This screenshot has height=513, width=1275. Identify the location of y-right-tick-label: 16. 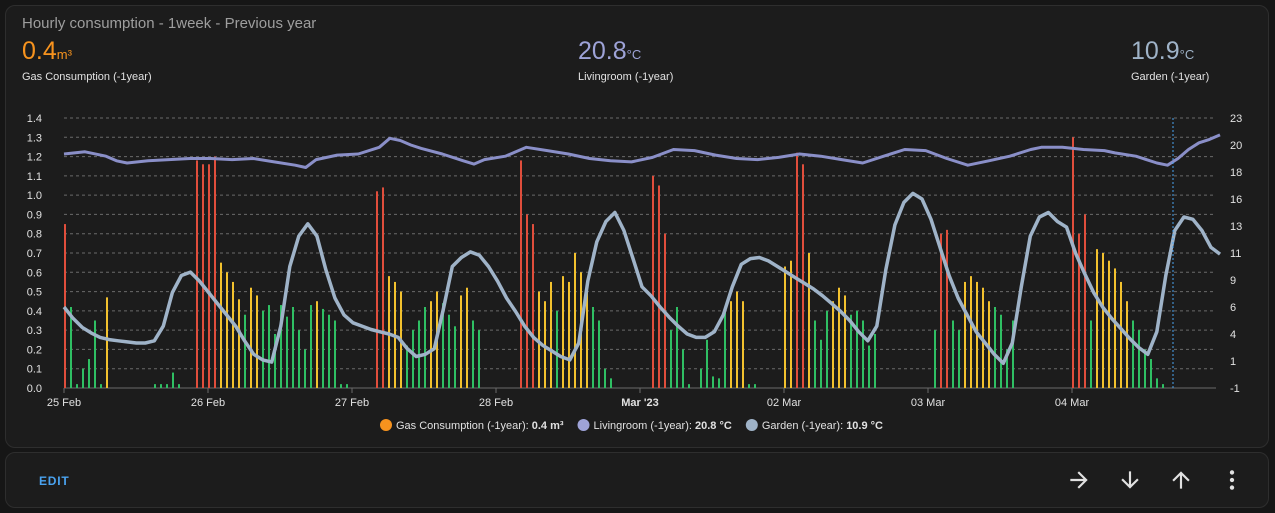
(1236, 200).